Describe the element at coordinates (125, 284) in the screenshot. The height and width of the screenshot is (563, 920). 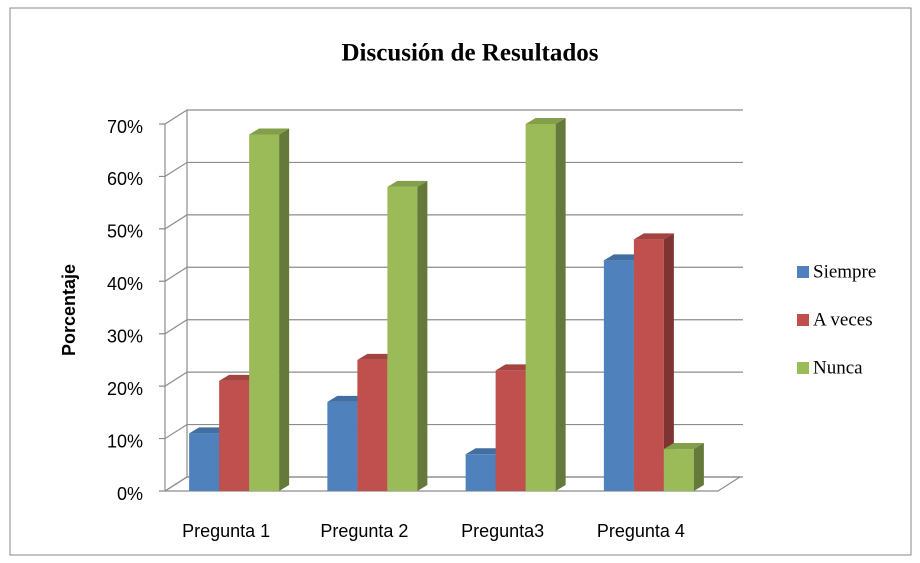
I see `y-tick-label: 40%` at that location.